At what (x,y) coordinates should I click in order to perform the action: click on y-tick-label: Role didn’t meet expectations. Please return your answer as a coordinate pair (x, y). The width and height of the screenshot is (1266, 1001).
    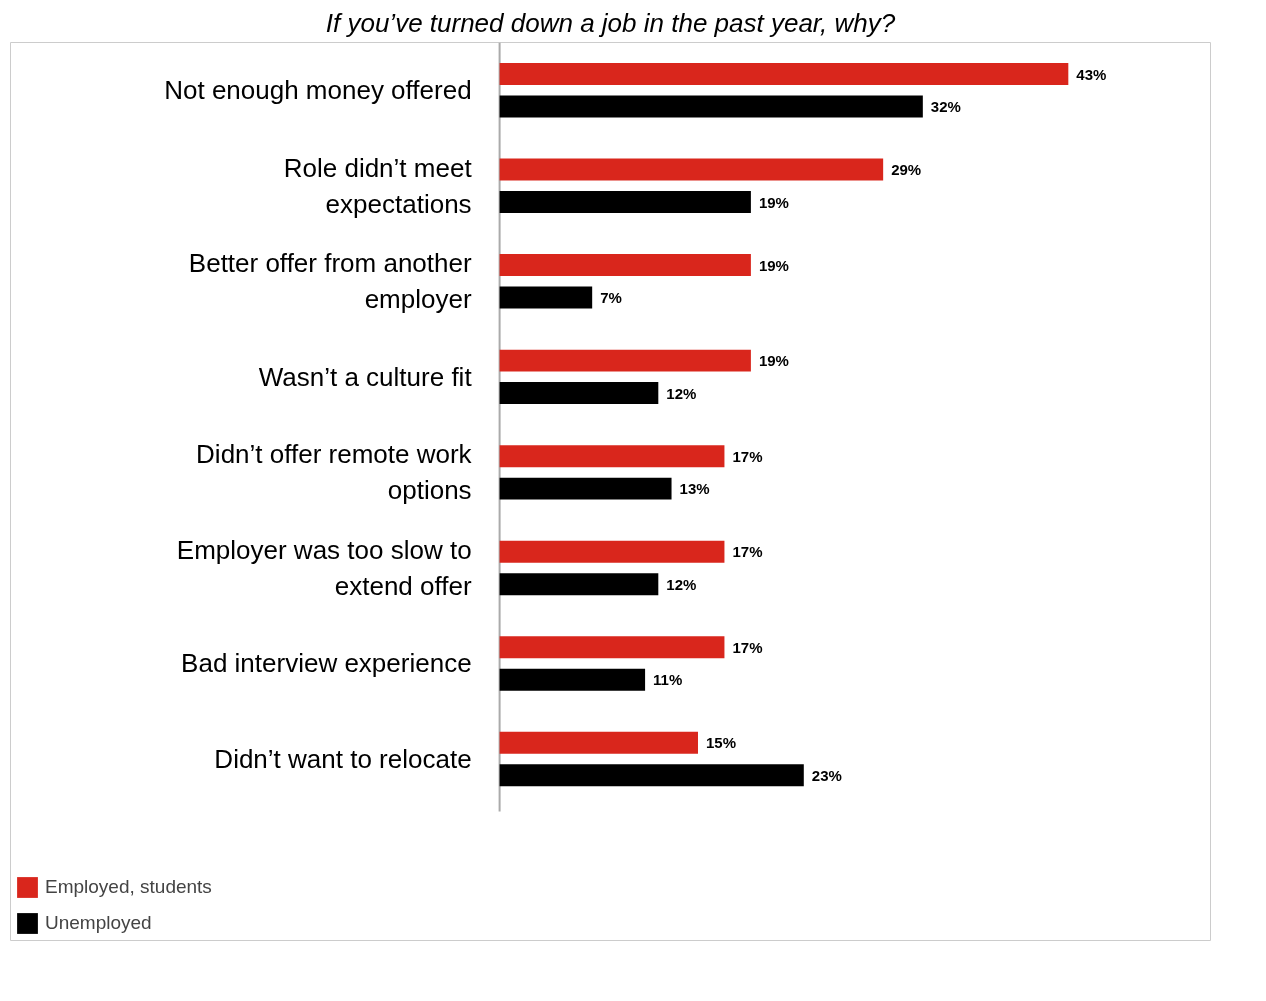
    Looking at the image, I should click on (378, 185).